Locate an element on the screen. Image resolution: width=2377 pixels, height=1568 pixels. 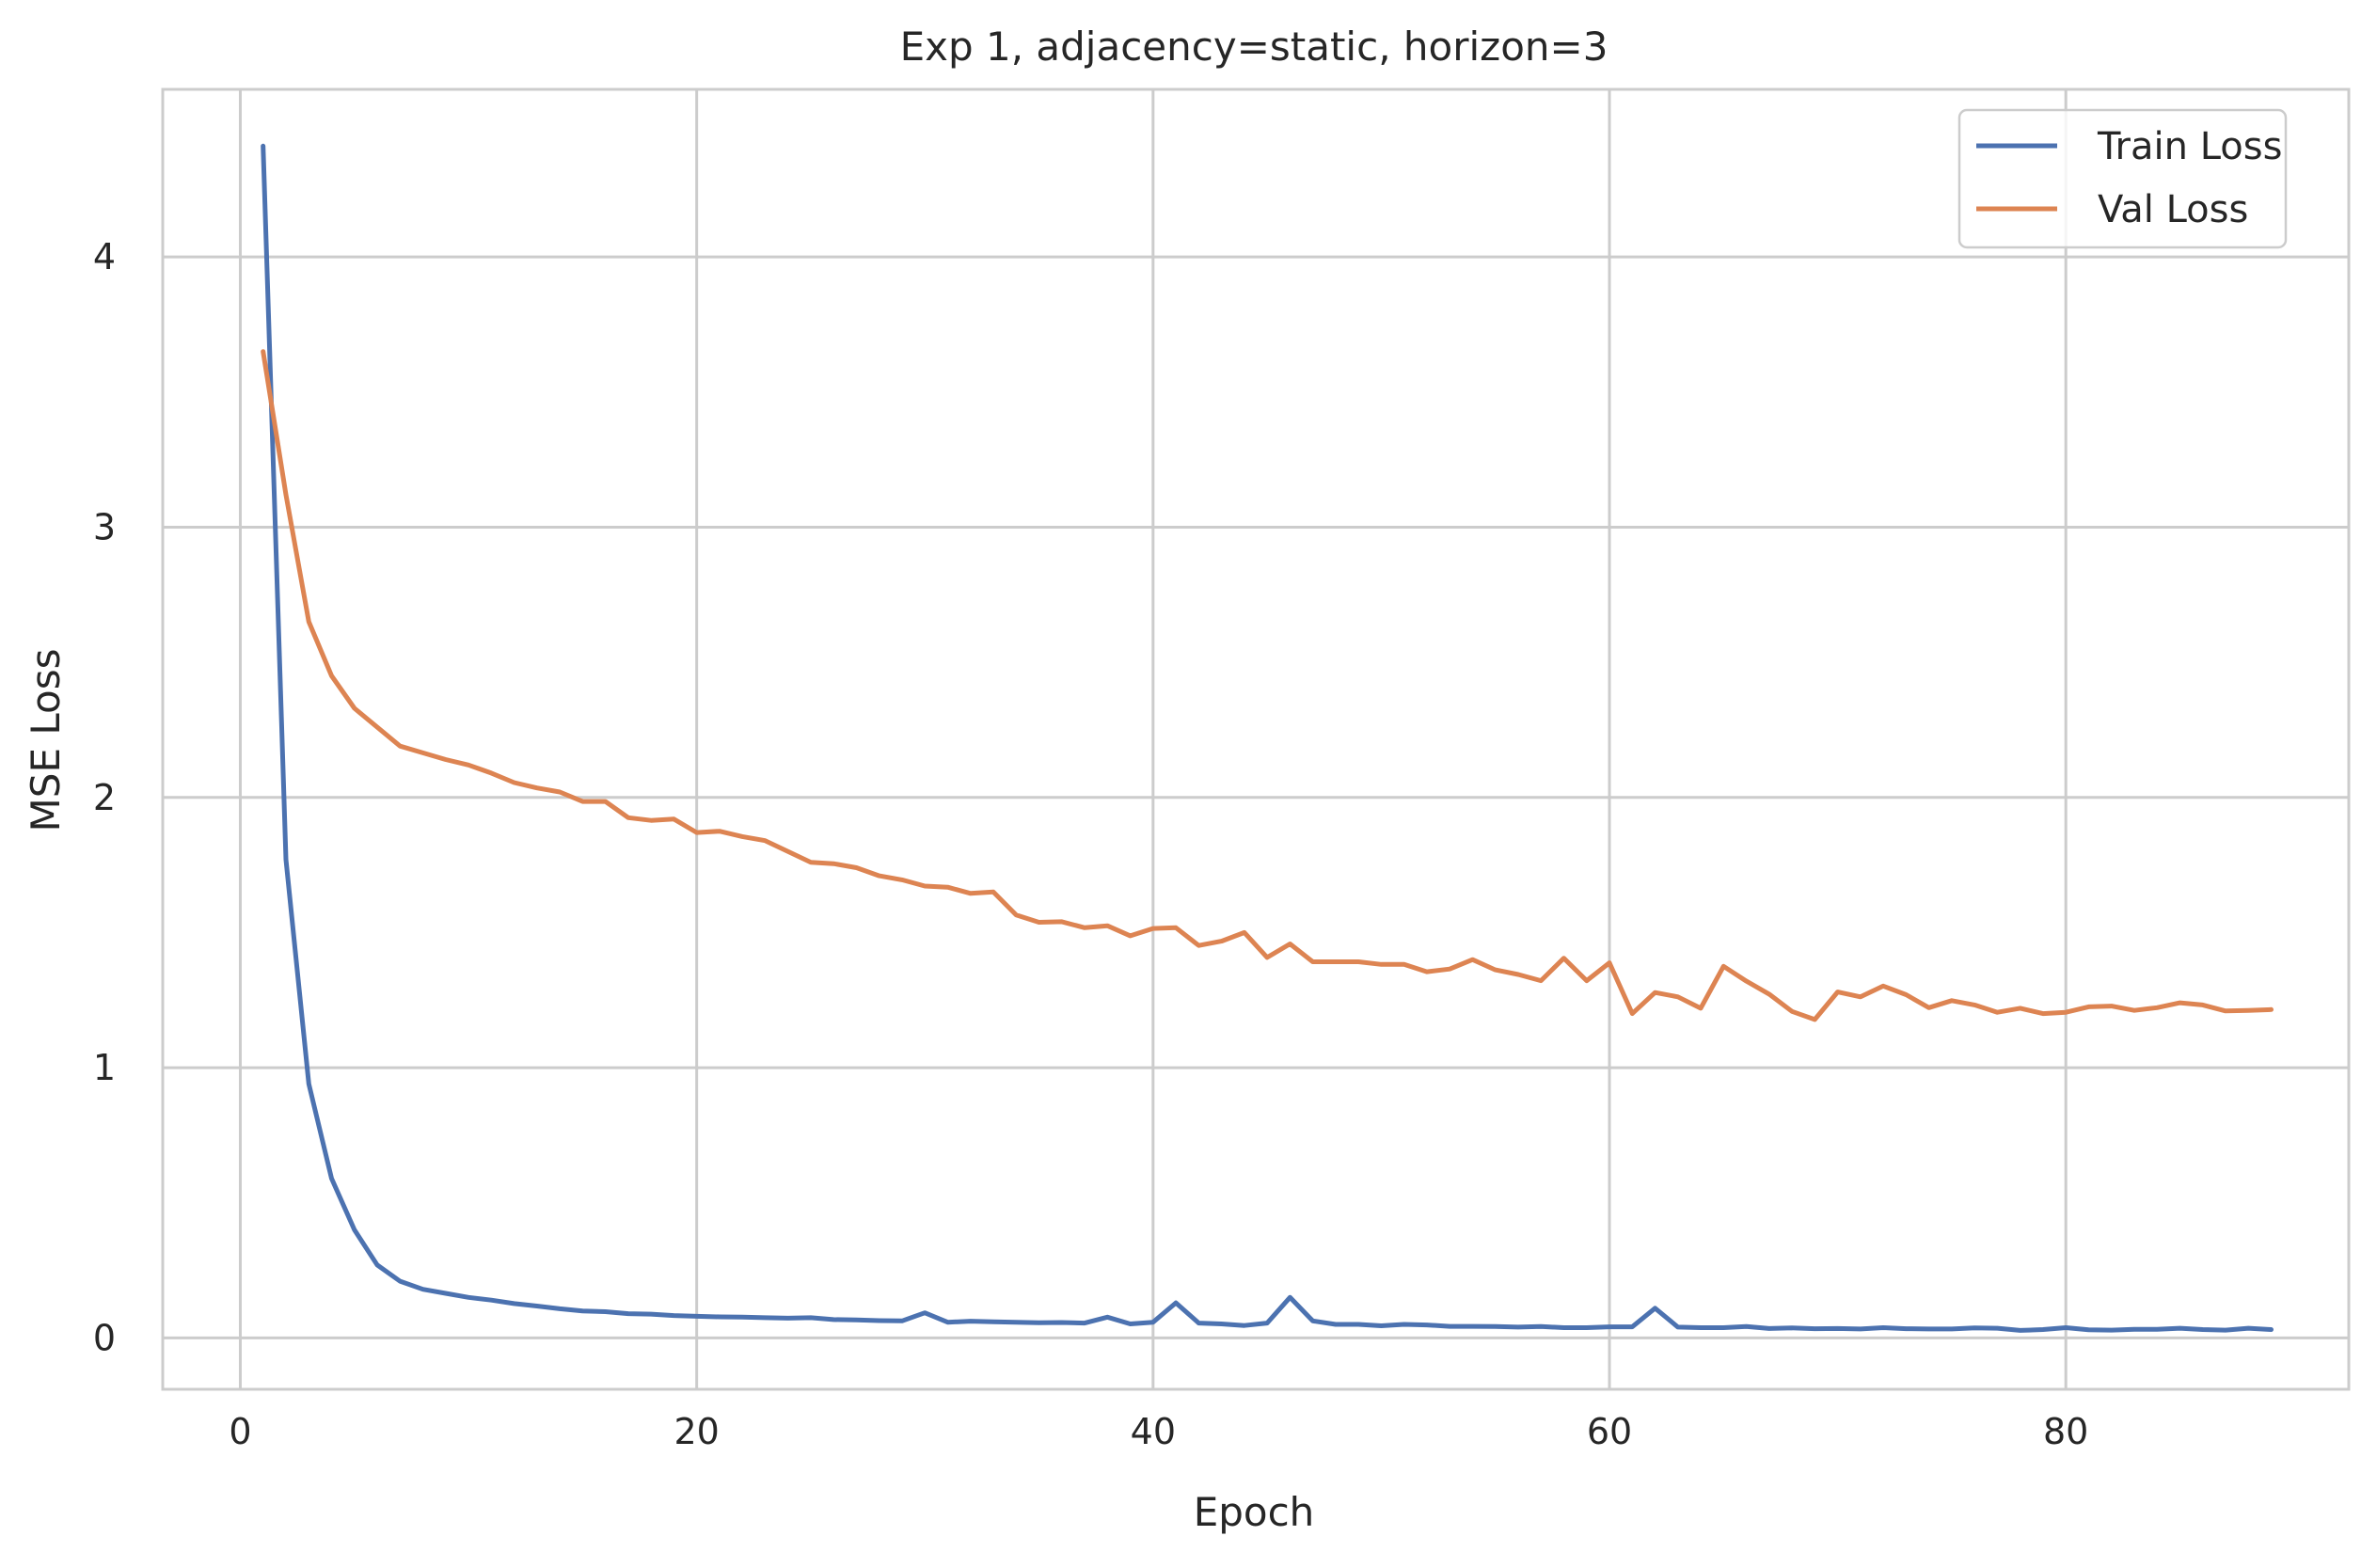
x-tick-label-40: 40 is located at coordinates (1153, 1431).